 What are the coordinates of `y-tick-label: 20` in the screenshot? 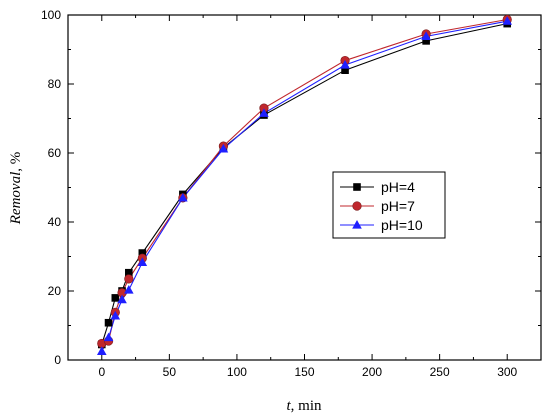 It's located at (55, 291).